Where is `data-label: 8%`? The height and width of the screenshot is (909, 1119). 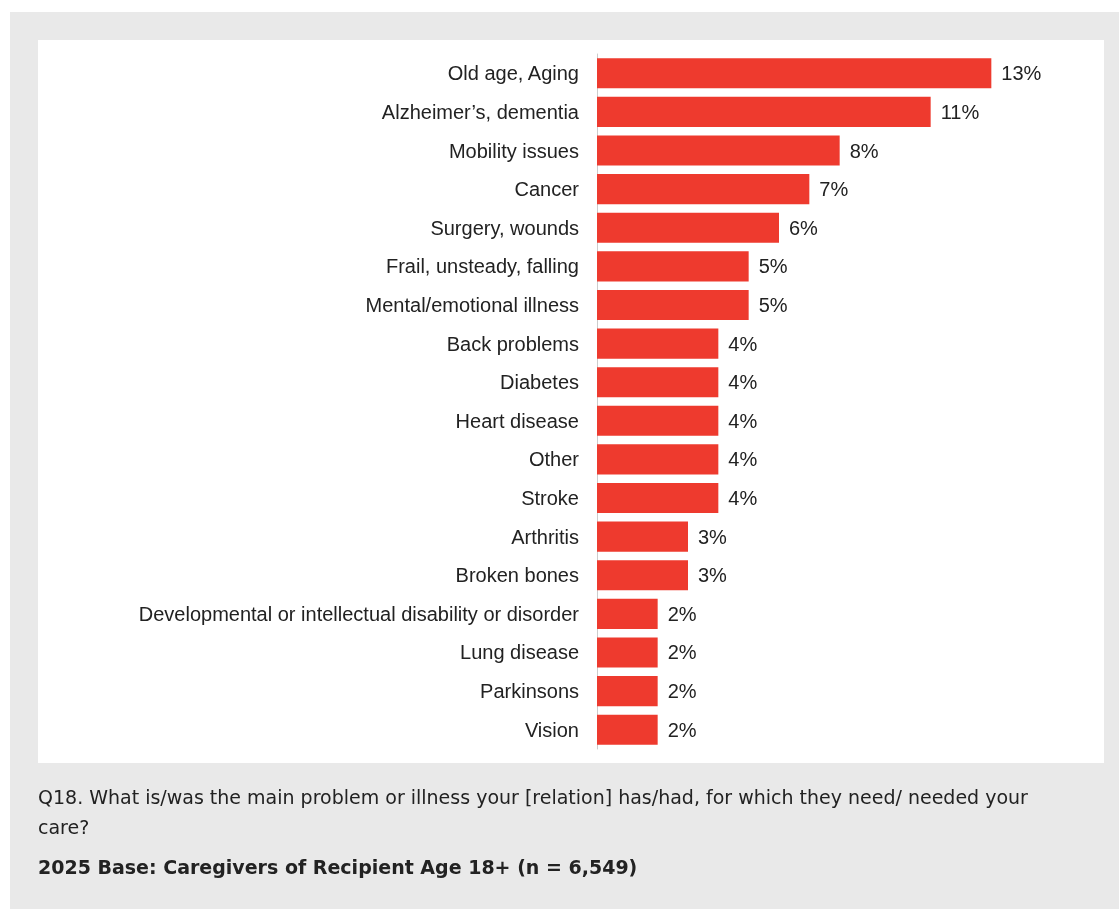
data-label: 8% is located at coordinates (864, 150).